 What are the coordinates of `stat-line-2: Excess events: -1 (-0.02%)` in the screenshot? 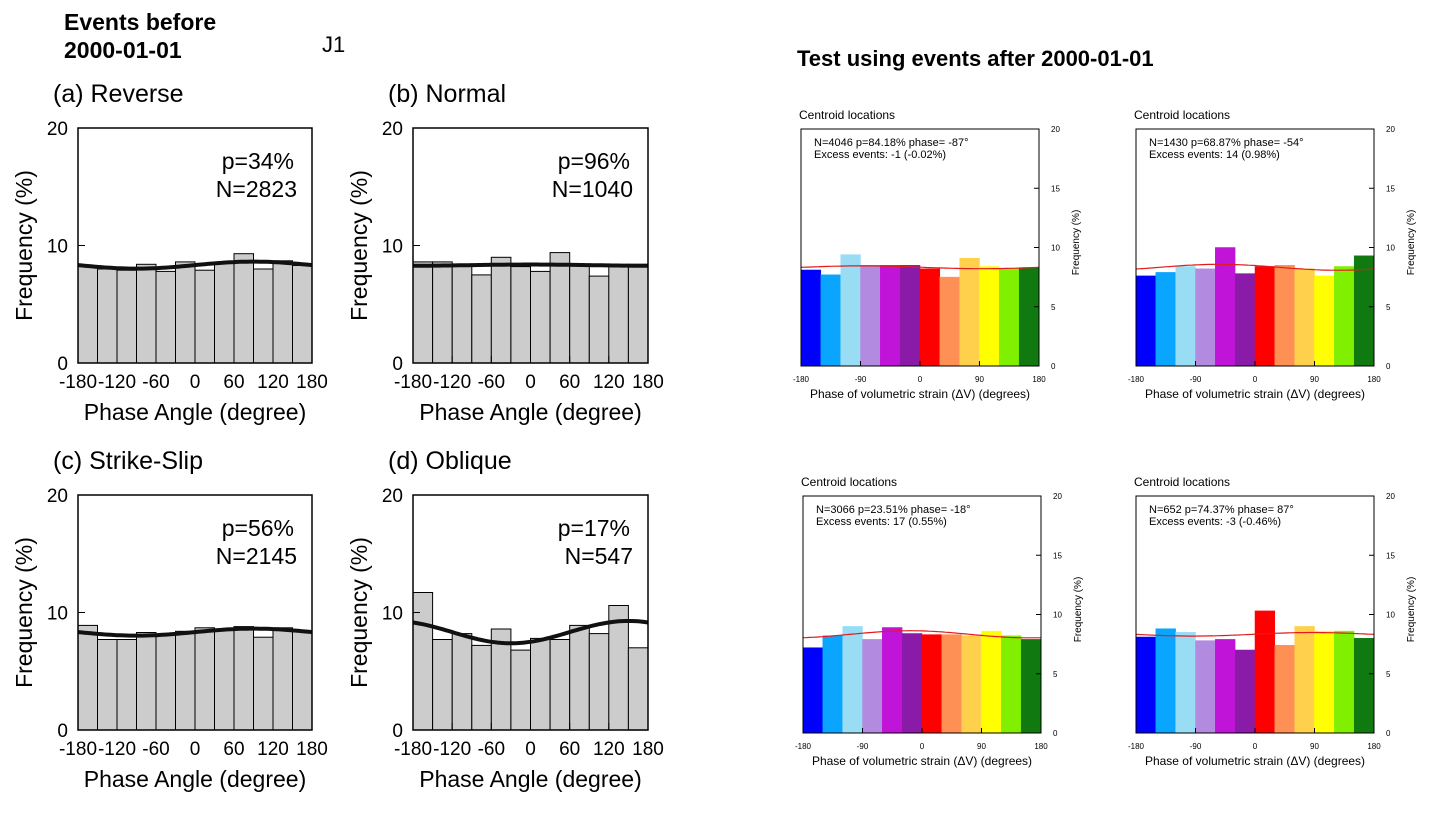 It's located at (880, 155).